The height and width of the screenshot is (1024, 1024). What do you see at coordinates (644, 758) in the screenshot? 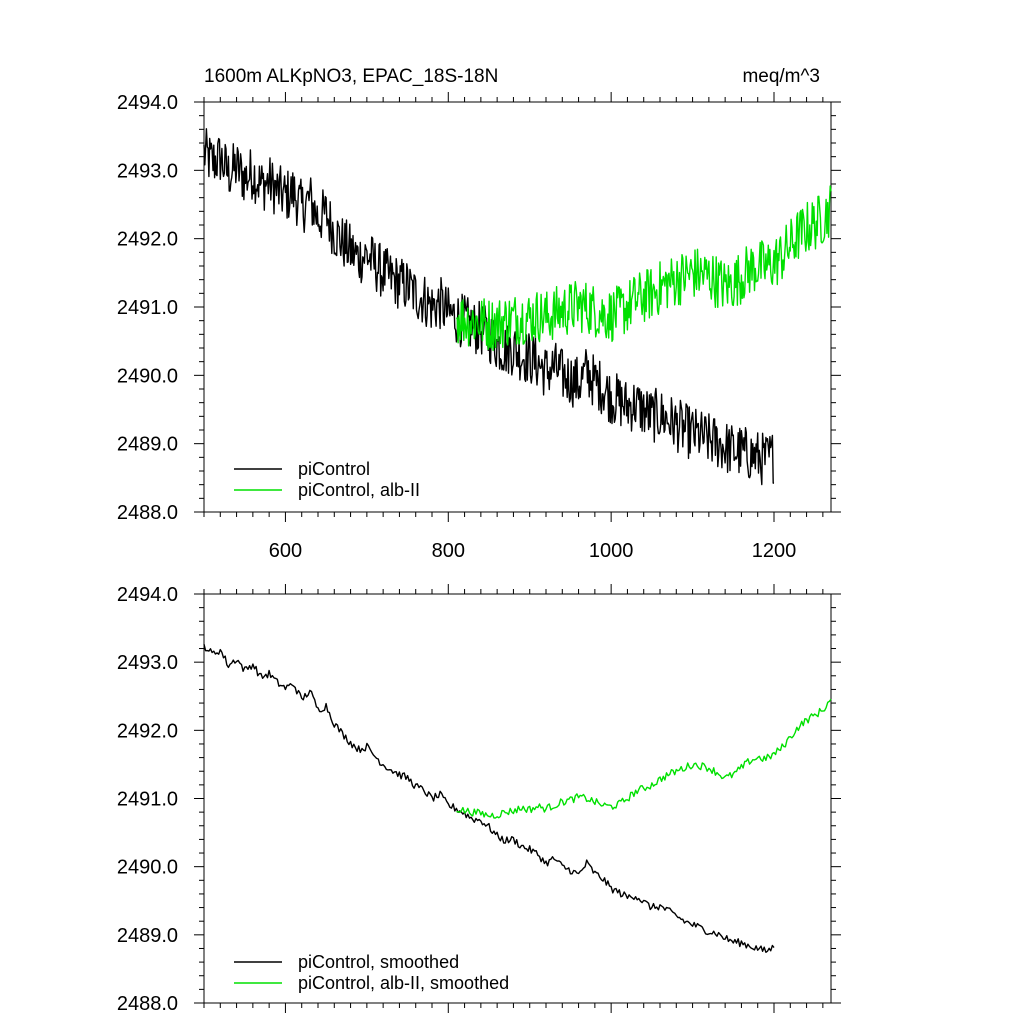
I see `series-line-picontrol-alb-ii-smoothed` at bounding box center [644, 758].